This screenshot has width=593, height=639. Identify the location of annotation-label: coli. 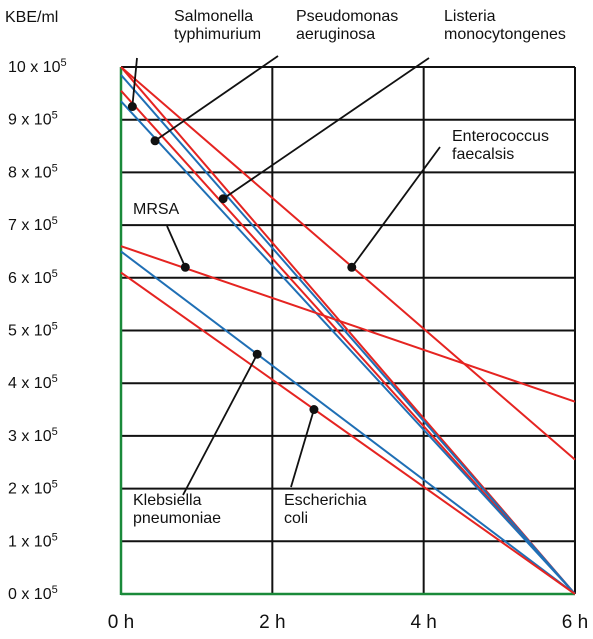
(296, 518).